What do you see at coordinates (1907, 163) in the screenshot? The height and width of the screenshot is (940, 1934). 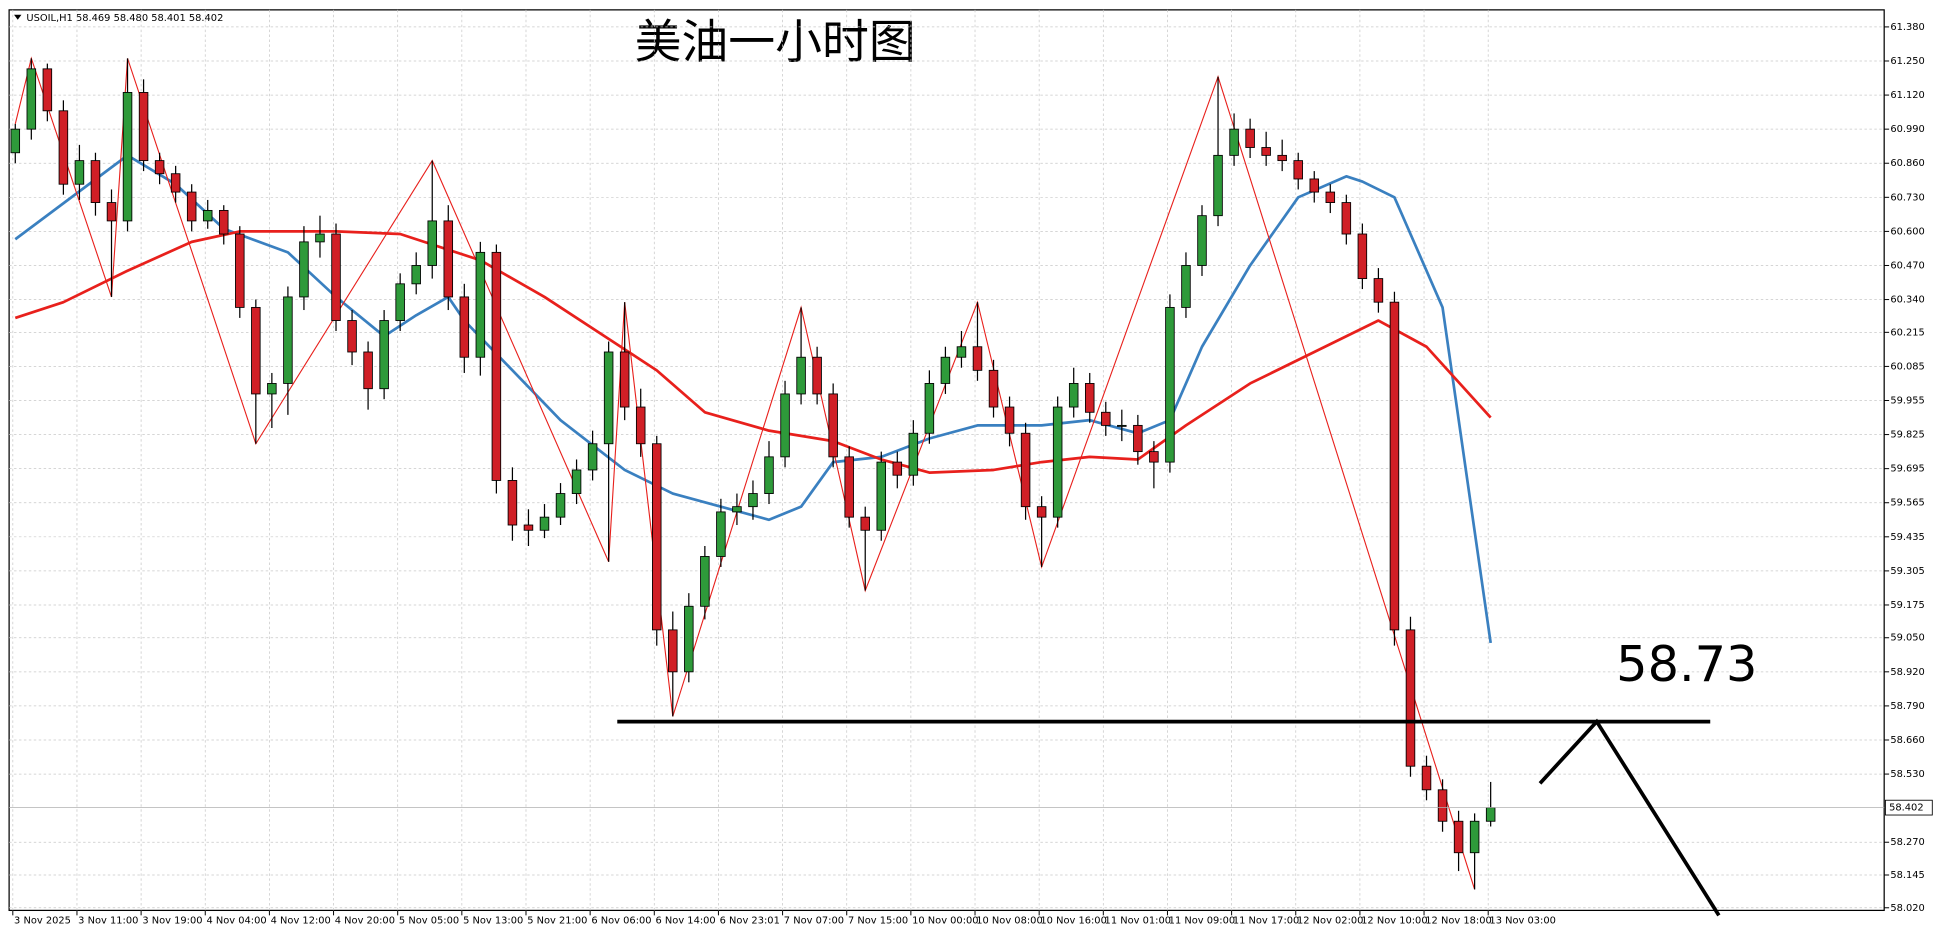 I see `y-tick-label: 60.860` at bounding box center [1907, 163].